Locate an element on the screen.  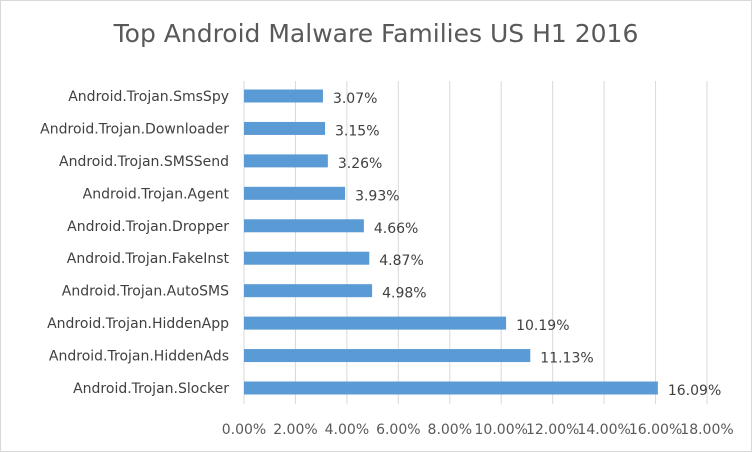
category-label: Android.Trojan.HiddenAds is located at coordinates (139, 357).